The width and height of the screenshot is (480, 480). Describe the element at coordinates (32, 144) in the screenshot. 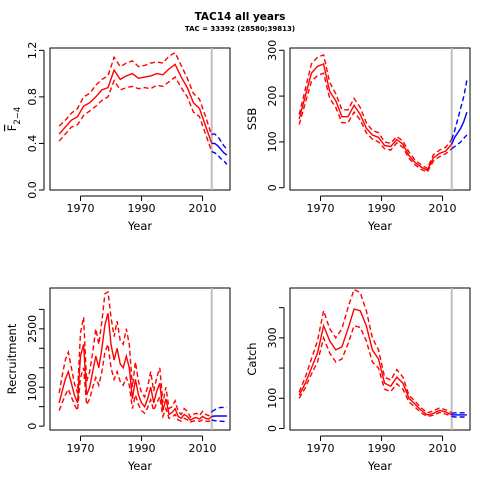

I see `y-tick-label: 0.4` at that location.